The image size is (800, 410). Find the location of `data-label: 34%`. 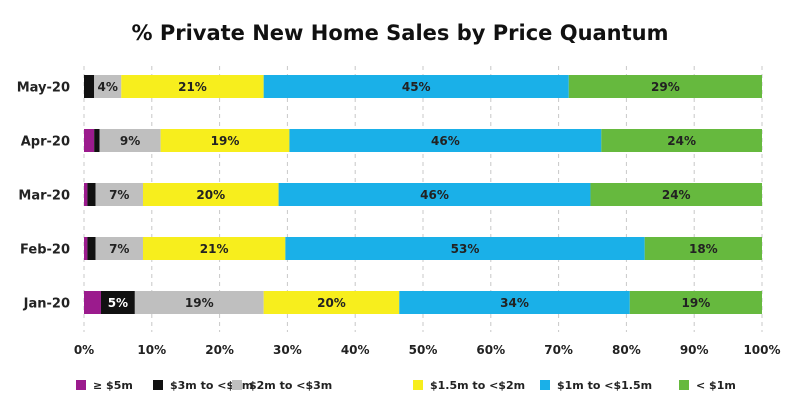

data-label: 34% is located at coordinates (514, 303).